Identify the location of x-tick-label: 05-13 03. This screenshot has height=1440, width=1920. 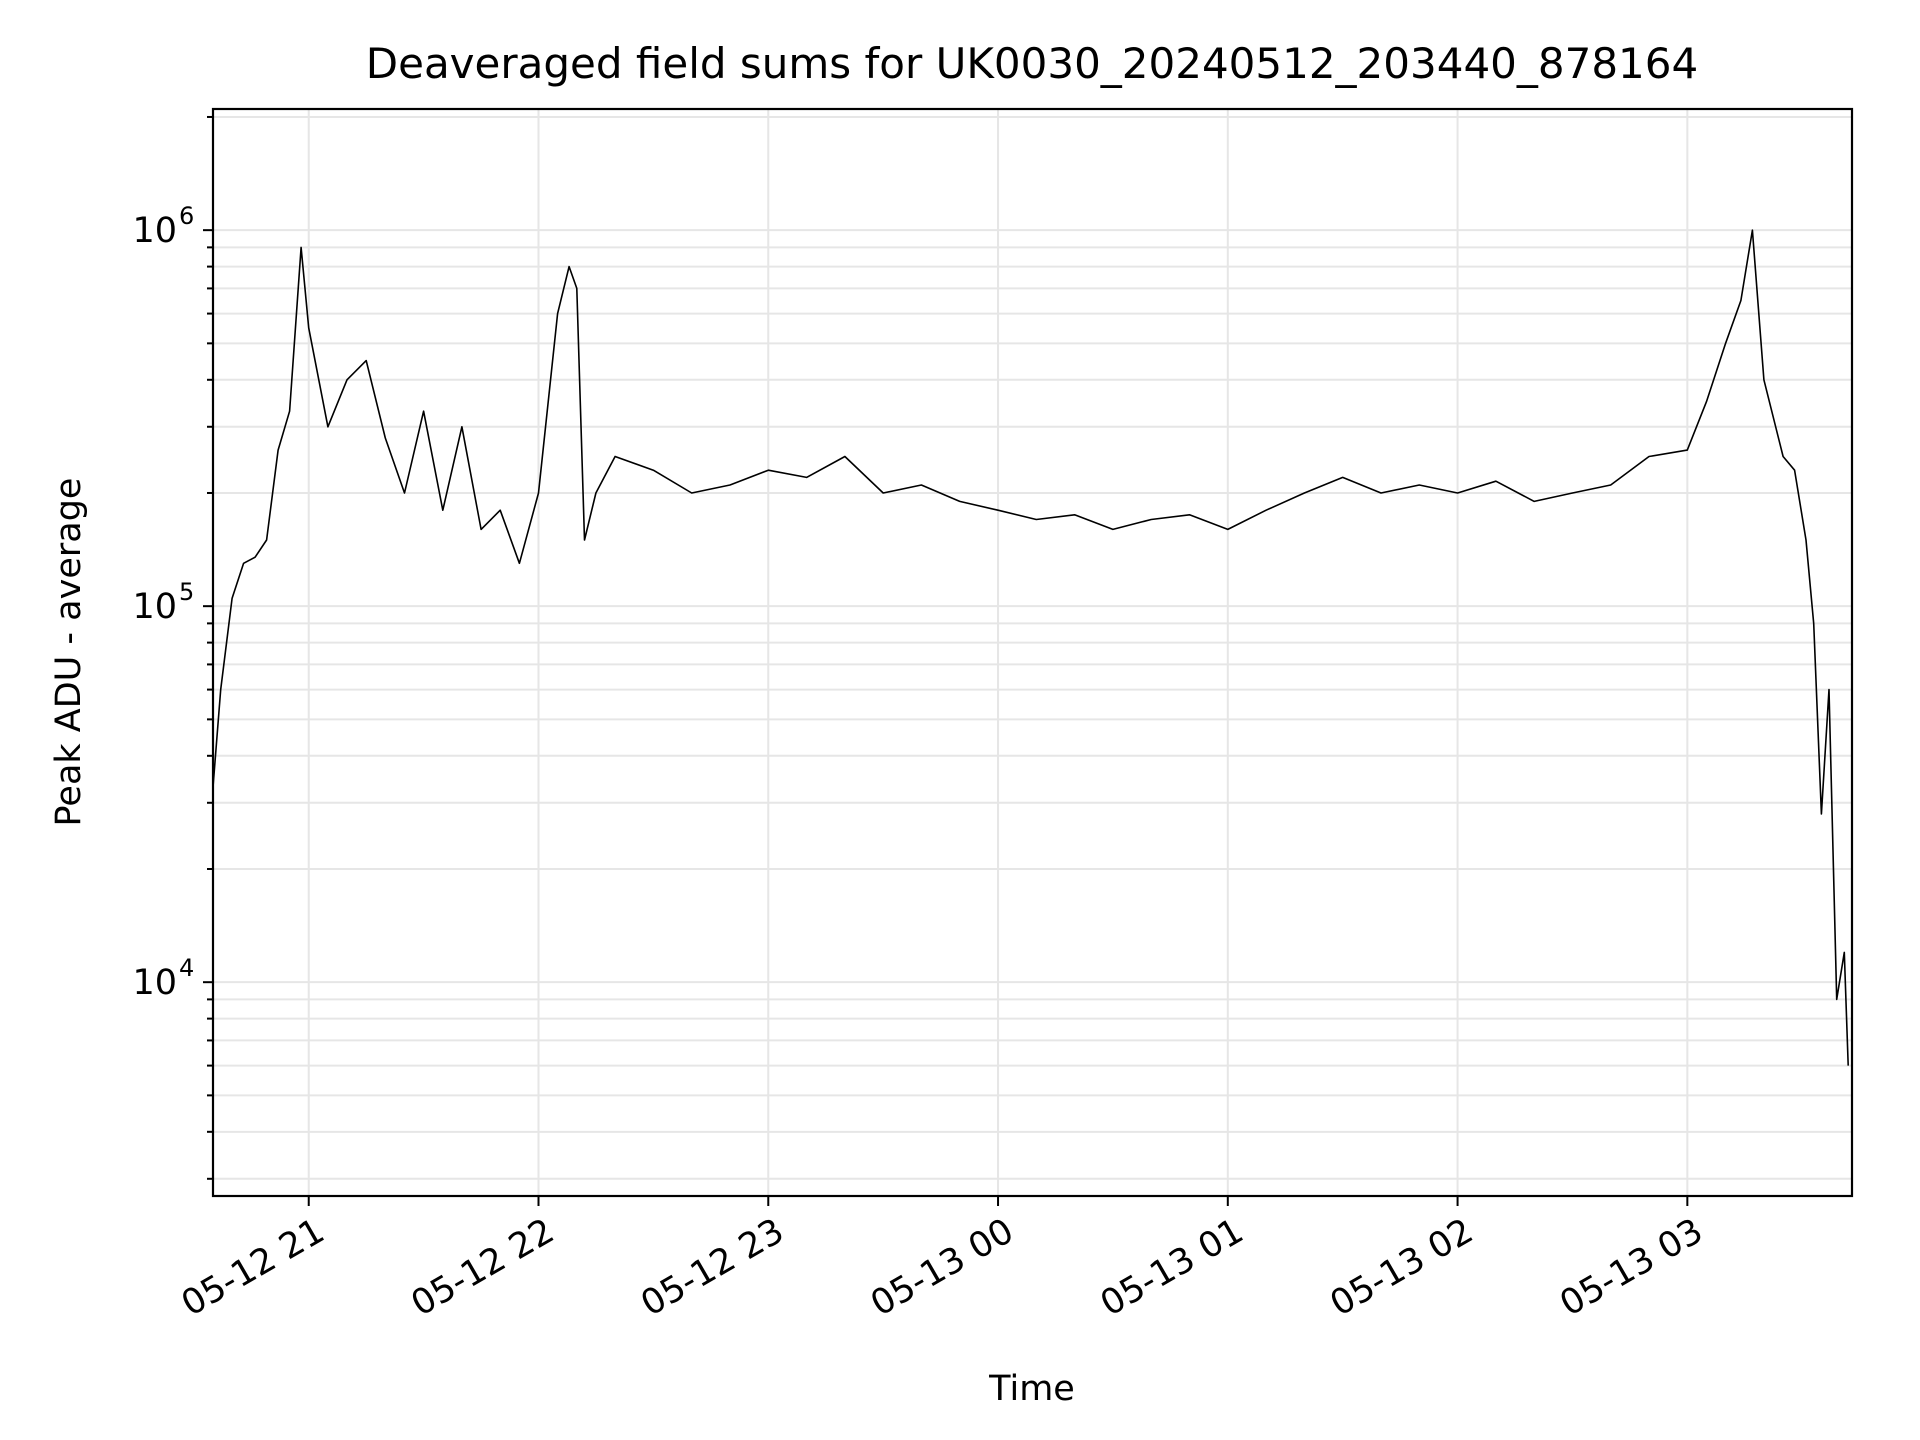
(1632, 1267).